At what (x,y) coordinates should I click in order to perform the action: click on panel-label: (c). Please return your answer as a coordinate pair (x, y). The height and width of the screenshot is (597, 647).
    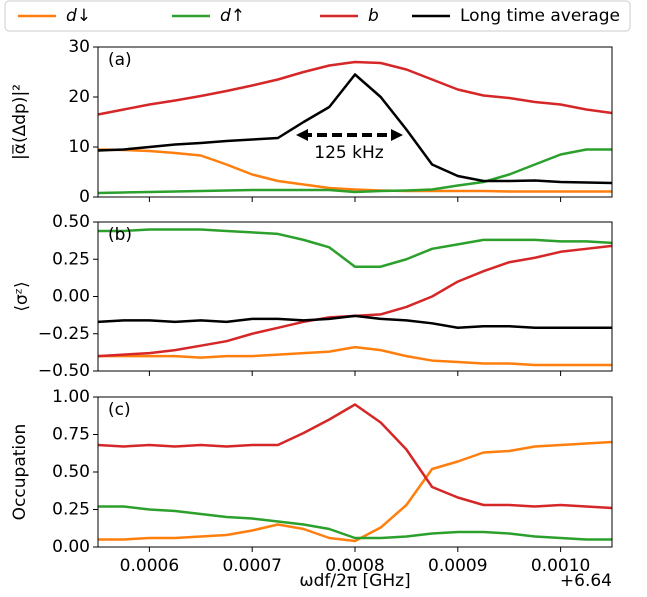
    Looking at the image, I should click on (119, 410).